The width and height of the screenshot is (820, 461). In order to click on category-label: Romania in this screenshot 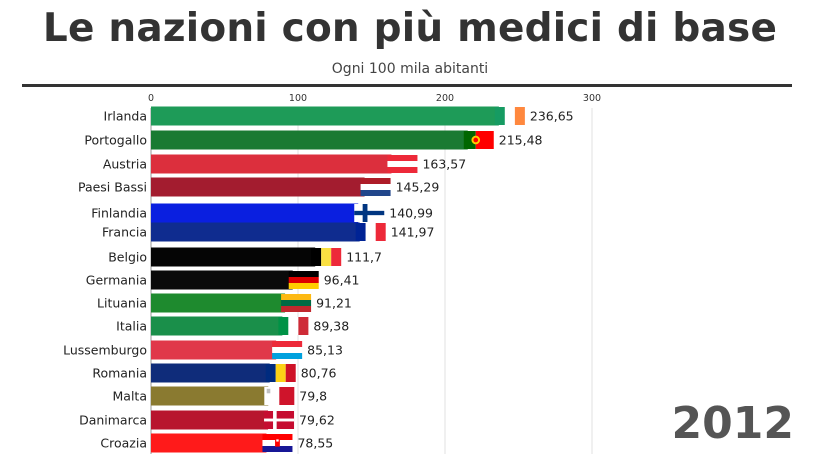, I will do `click(119, 373)`.